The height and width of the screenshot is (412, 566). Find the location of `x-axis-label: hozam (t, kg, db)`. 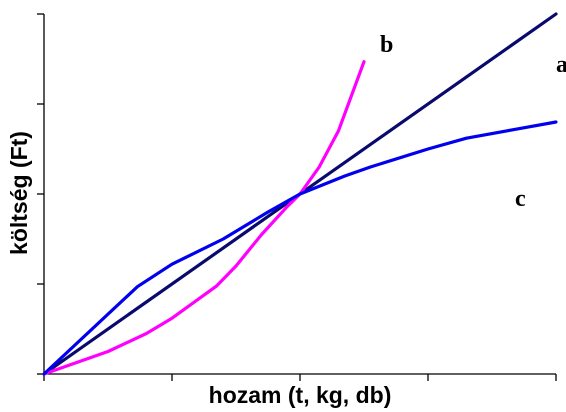

x-axis-label: hozam (t, kg, db) is located at coordinates (300, 395).